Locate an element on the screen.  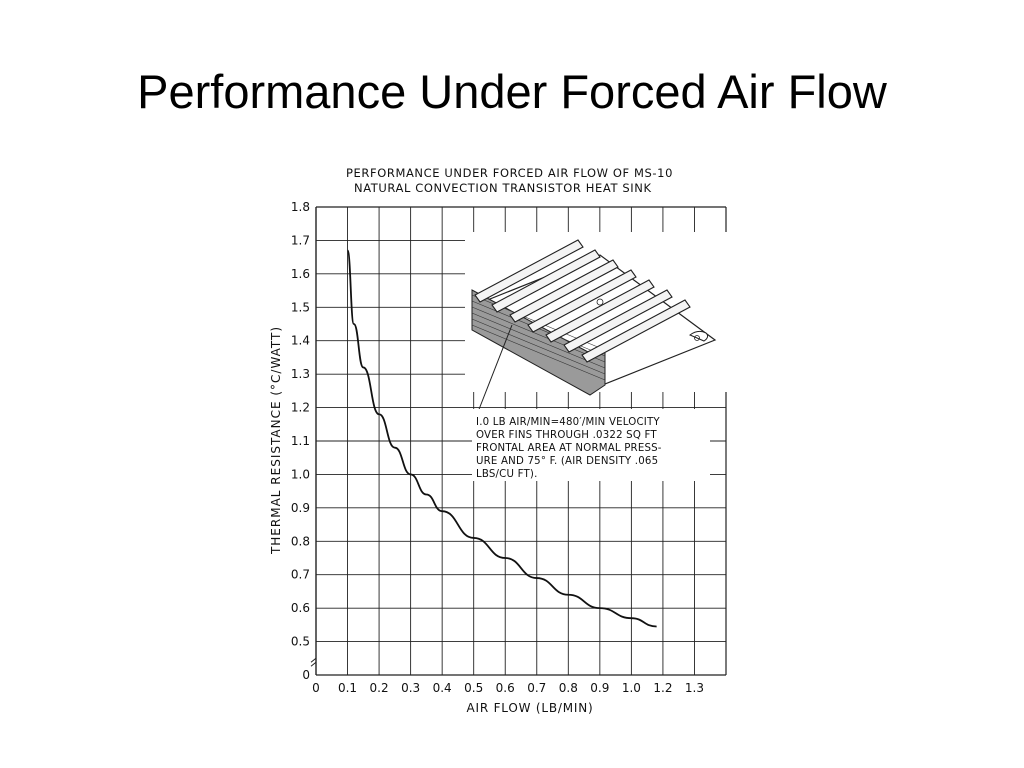
y-tick-label: 1.0 is located at coordinates (300, 474).